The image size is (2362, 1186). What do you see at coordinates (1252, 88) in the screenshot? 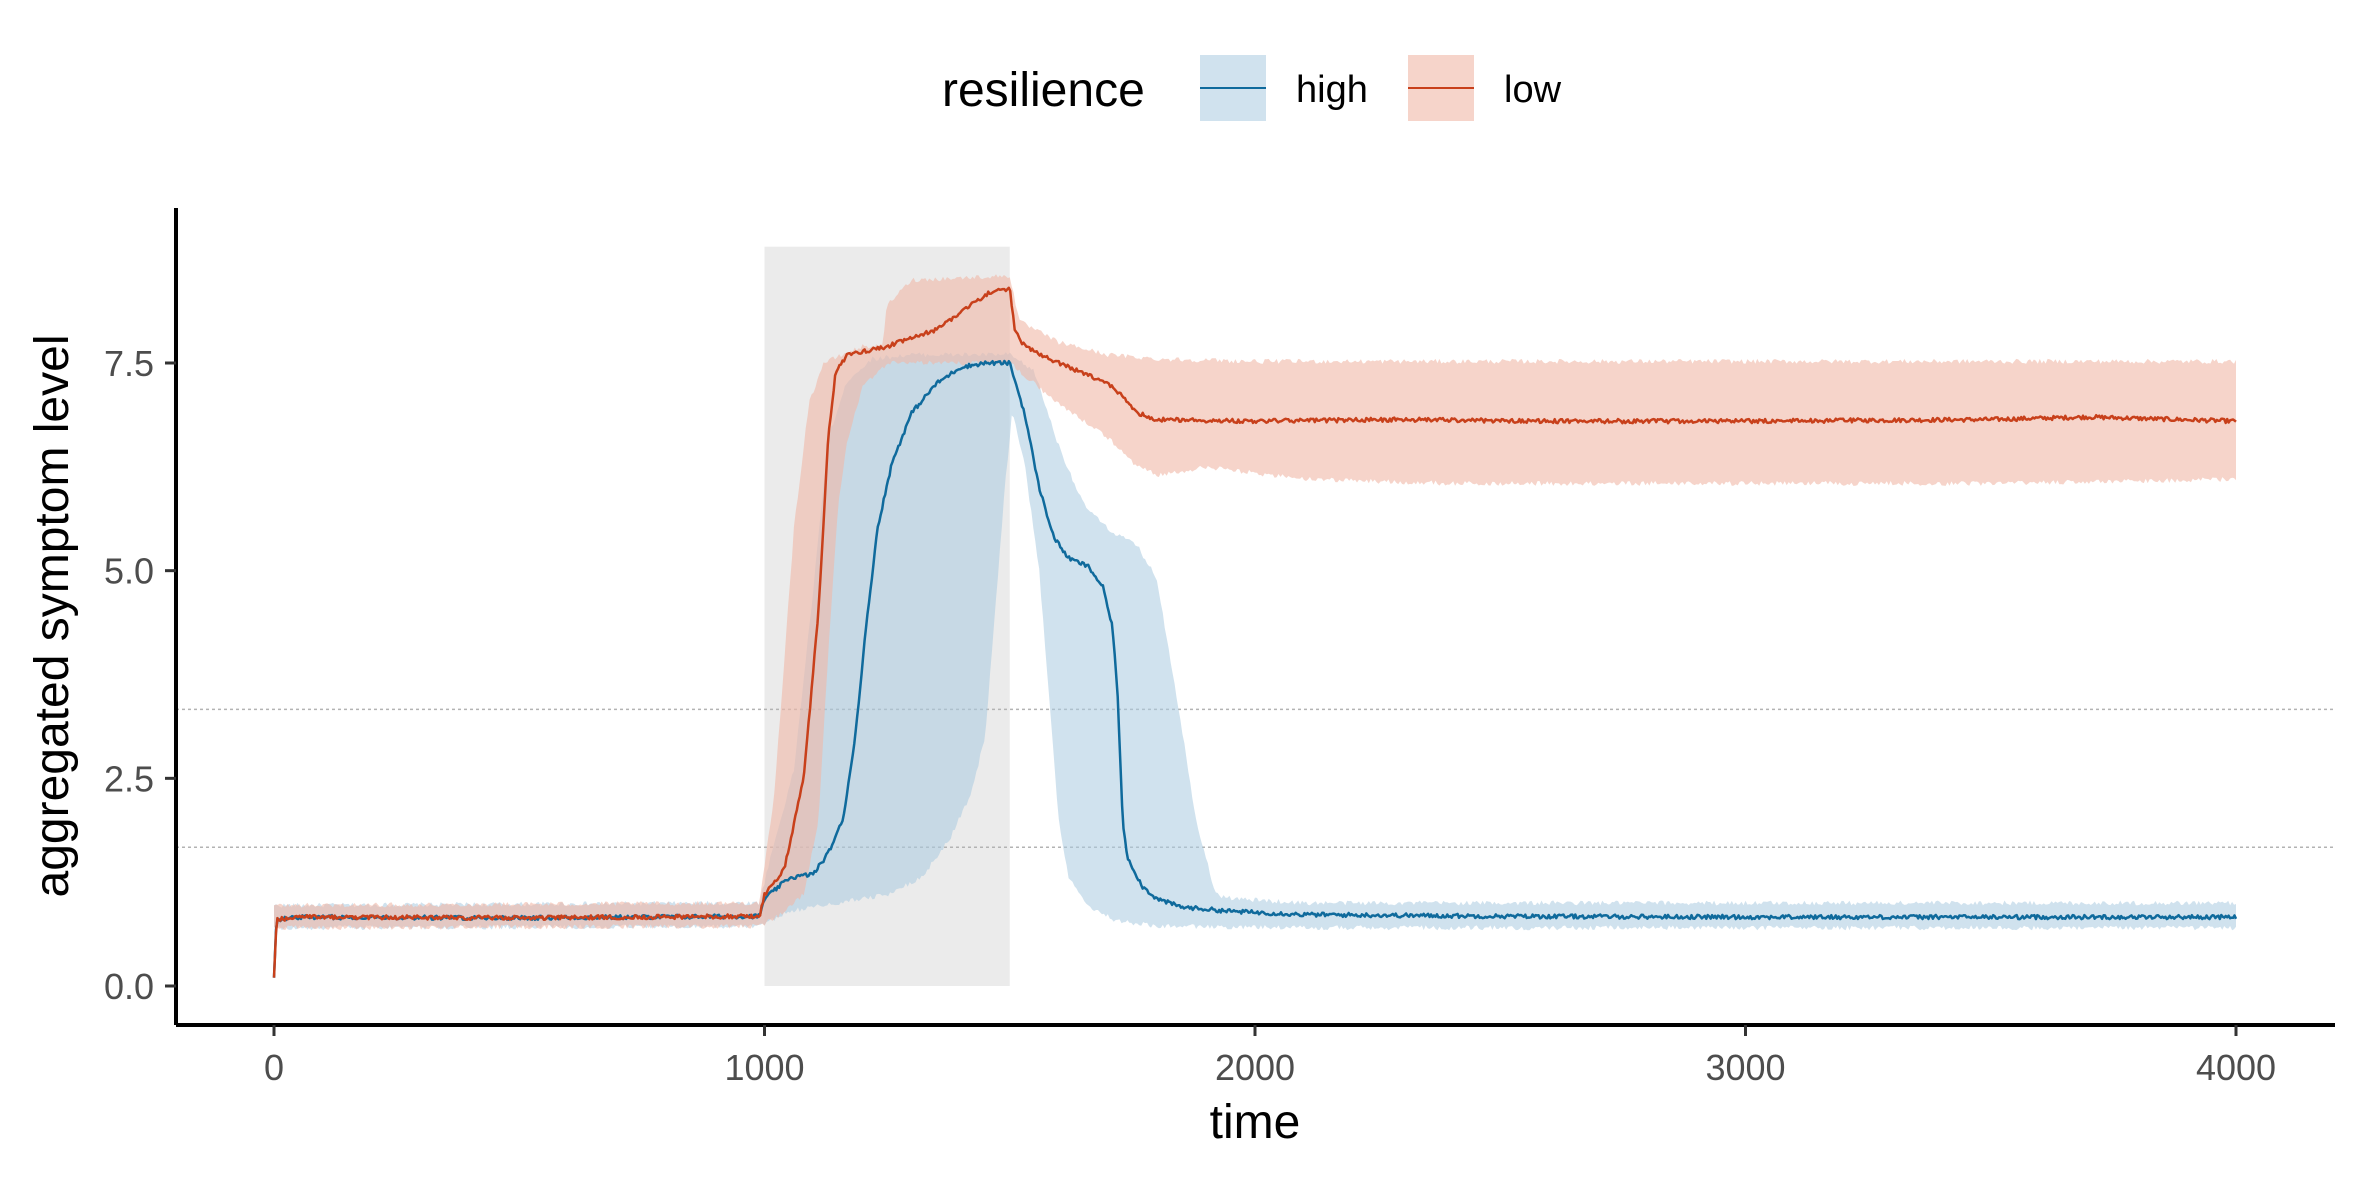
I see `legend: resilience high low` at bounding box center [1252, 88].